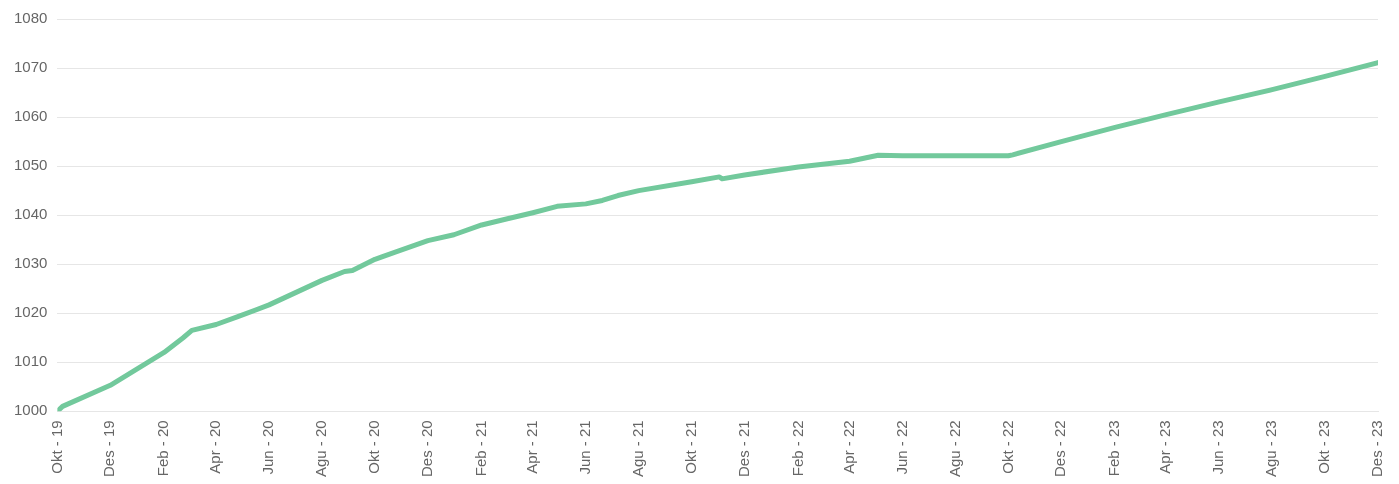 Image resolution: width=1399 pixels, height=484 pixels. I want to click on x-tick-label: Feb - 22, so click(797, 448).